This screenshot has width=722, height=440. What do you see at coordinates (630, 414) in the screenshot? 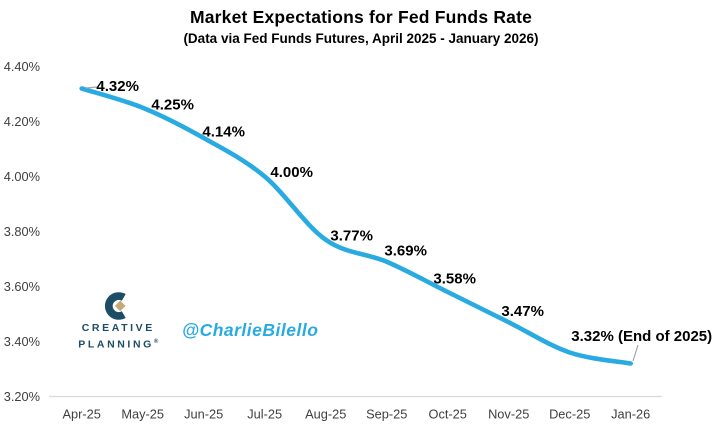
I see `x-tick-label: Jan-26` at bounding box center [630, 414].